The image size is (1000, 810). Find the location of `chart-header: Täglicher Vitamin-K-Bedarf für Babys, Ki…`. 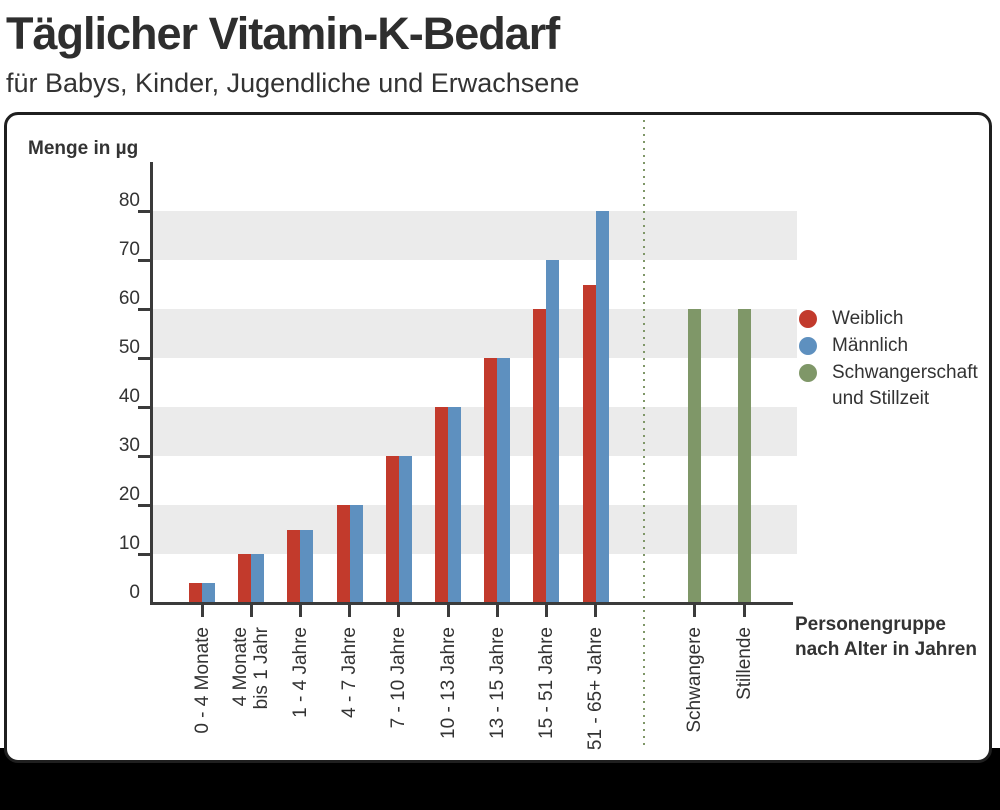

chart-header: Täglicher Vitamin-K-Bedarf für Babys, Ki… is located at coordinates (292, 50).